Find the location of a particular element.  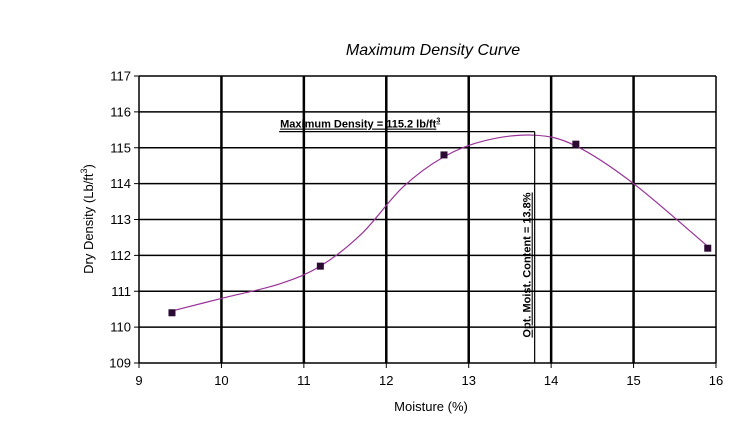

x-tick-label: 15 is located at coordinates (633, 380).